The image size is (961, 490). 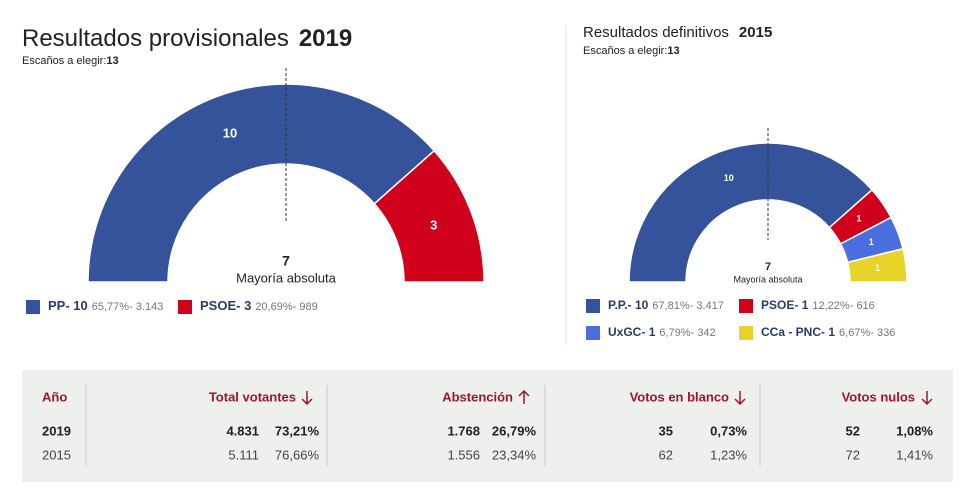 I want to click on table-header: Abstención, so click(x=477, y=396).